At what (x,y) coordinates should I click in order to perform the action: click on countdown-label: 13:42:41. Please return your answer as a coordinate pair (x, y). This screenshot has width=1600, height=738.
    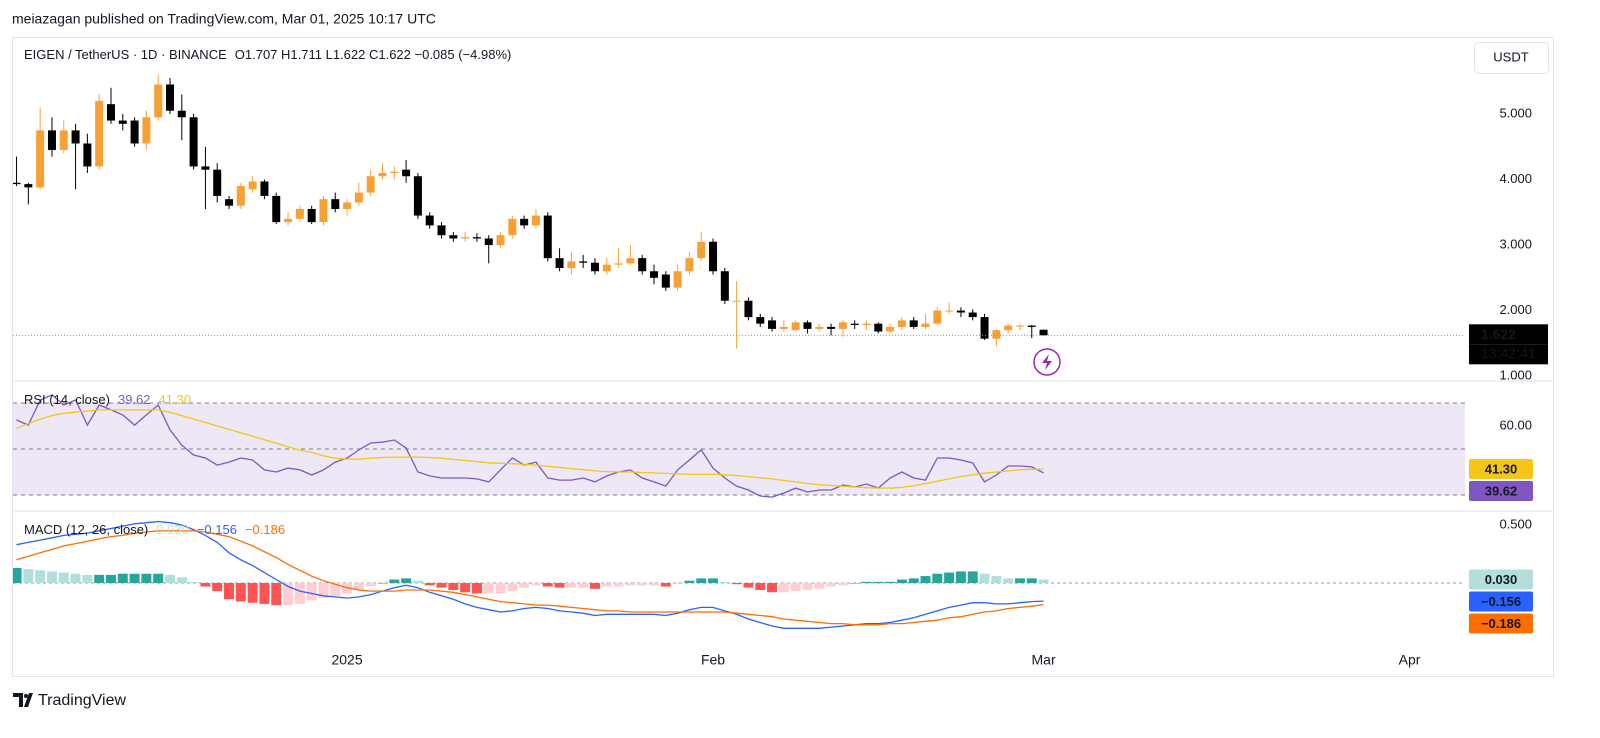
    Looking at the image, I should click on (1508, 353).